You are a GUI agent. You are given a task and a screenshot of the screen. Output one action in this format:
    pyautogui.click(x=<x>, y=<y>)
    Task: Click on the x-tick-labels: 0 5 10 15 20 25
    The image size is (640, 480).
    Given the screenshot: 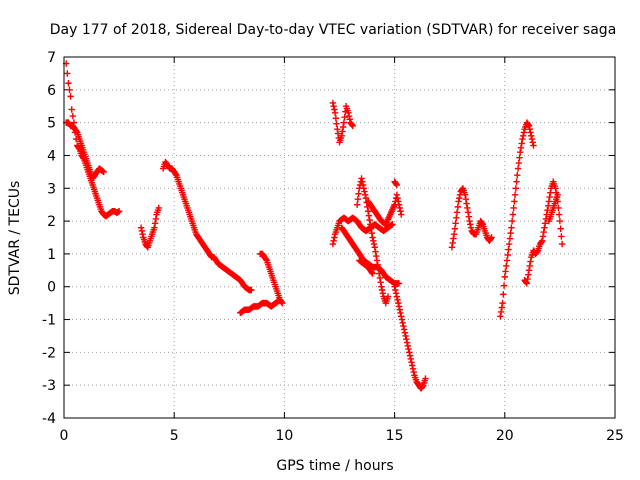 What is the action you would take?
    pyautogui.click(x=342, y=436)
    